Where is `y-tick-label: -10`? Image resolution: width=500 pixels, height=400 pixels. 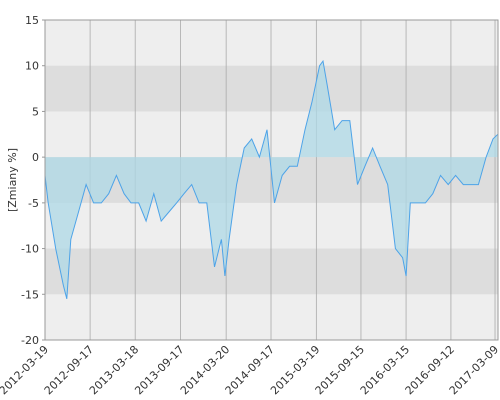 y-tick-label: -10 is located at coordinates (30, 249).